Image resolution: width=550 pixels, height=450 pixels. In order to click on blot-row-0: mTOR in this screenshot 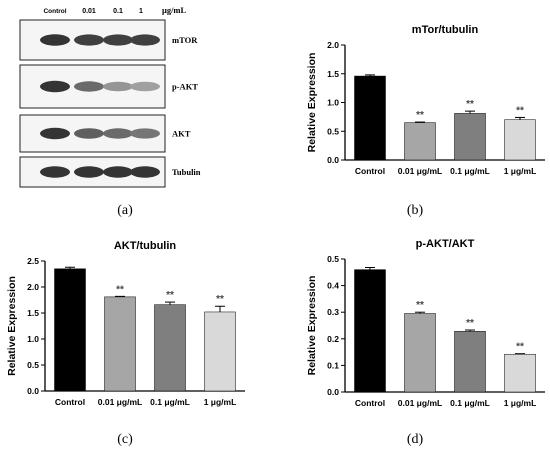, I will do `click(108, 40)`.